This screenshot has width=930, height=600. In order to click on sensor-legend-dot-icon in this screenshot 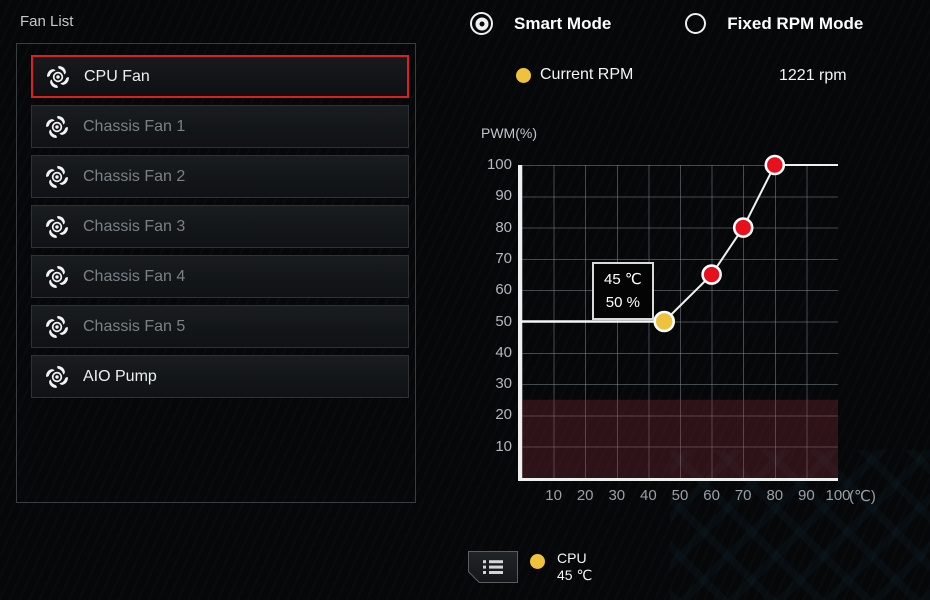, I will do `click(537, 561)`.